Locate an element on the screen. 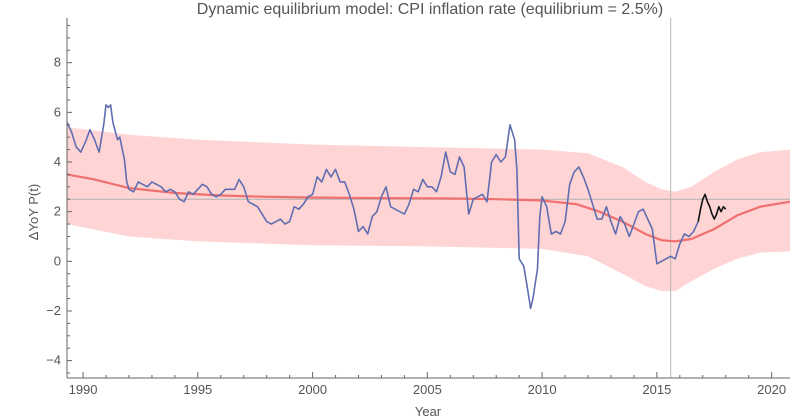 This screenshot has width=792, height=416. y-tick-label: −2 is located at coordinates (53, 310).